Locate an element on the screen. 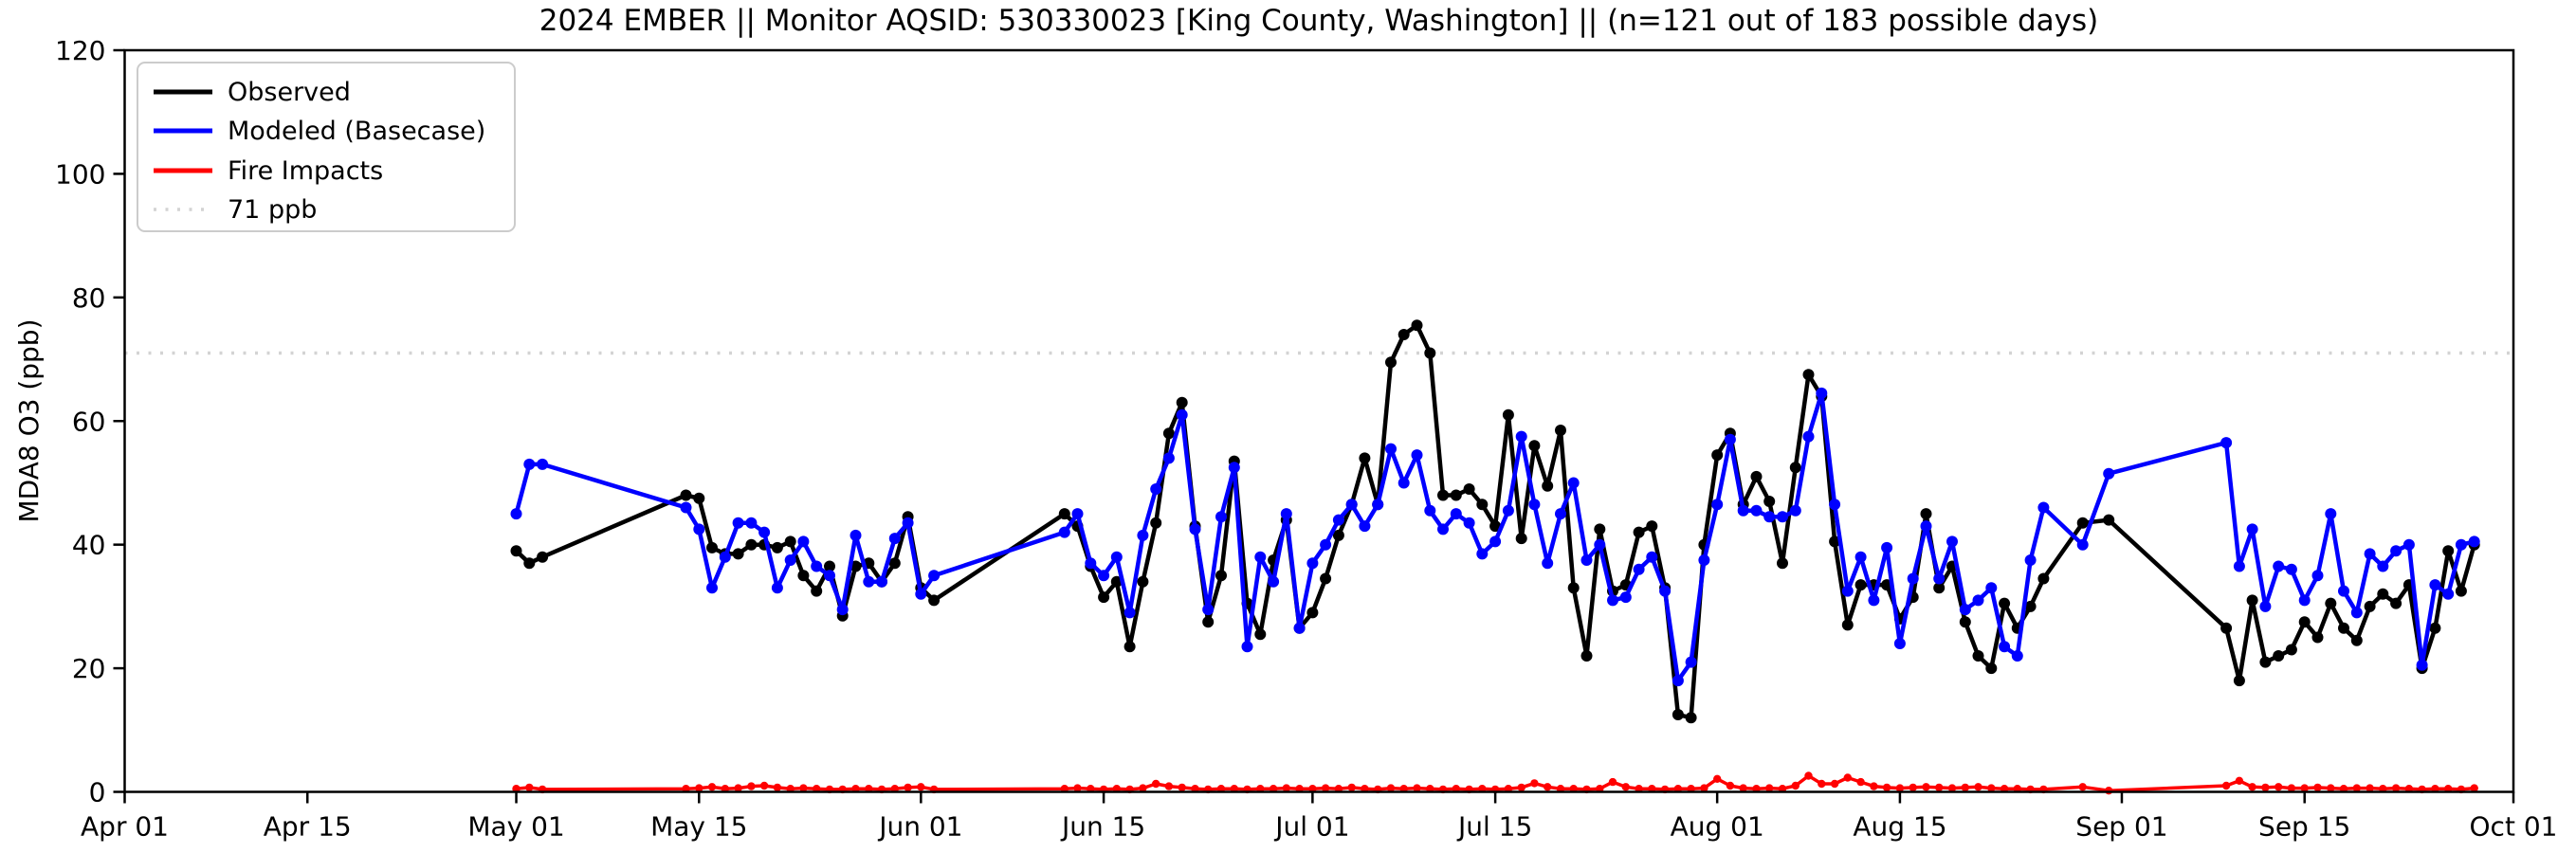  legend-item-fire-impacts: Fire Impacts is located at coordinates (268, 171).